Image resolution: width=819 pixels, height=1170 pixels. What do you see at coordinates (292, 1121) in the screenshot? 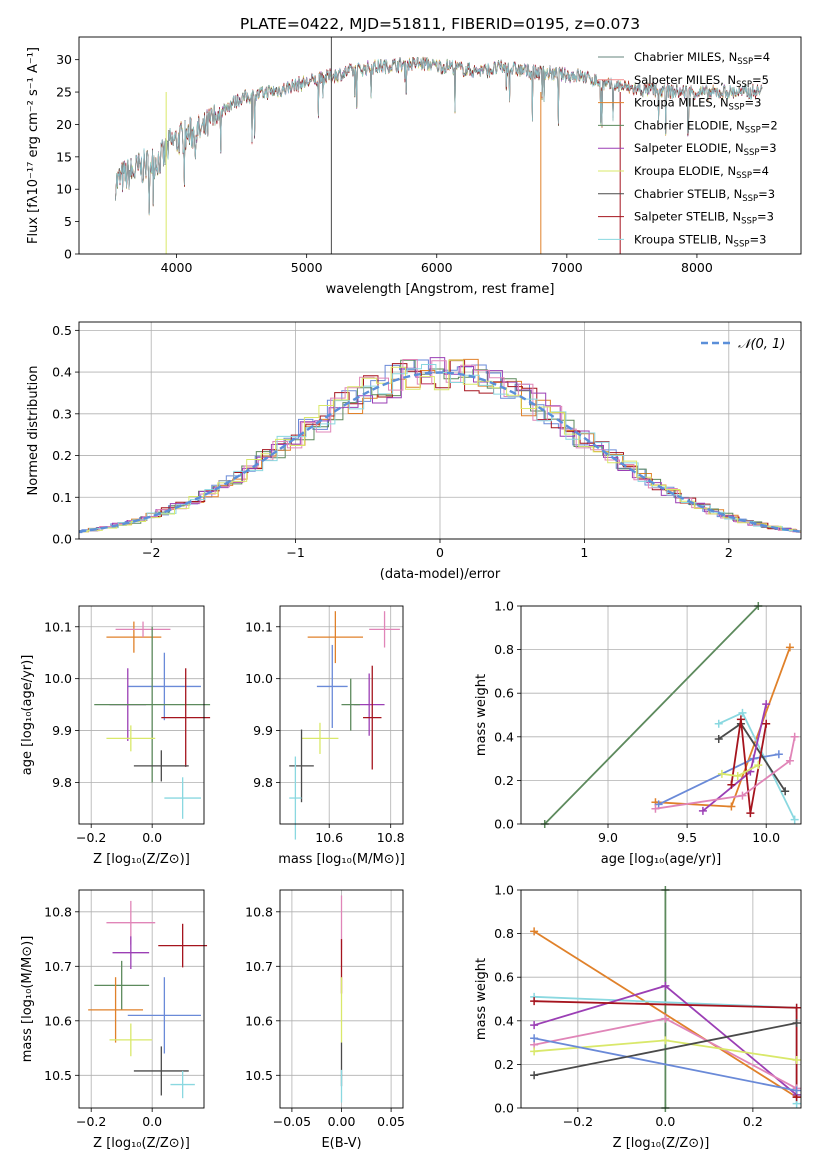
I see `x-tick-label: −0.05` at bounding box center [292, 1121].